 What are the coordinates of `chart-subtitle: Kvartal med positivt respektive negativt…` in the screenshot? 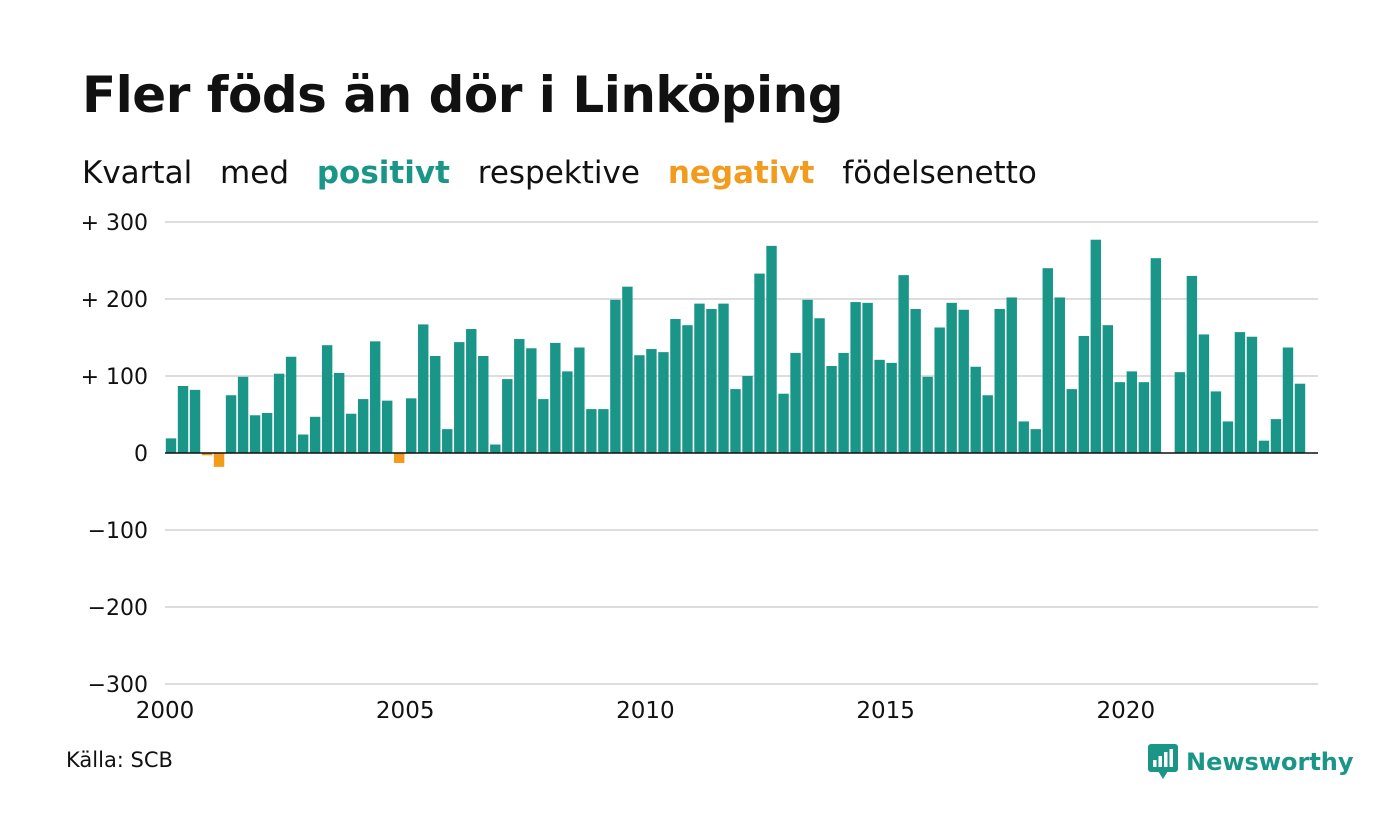 It's located at (568, 173).